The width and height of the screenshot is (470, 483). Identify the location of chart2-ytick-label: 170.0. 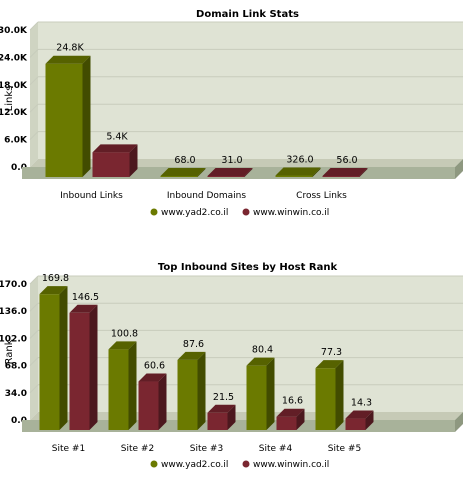
(13, 285).